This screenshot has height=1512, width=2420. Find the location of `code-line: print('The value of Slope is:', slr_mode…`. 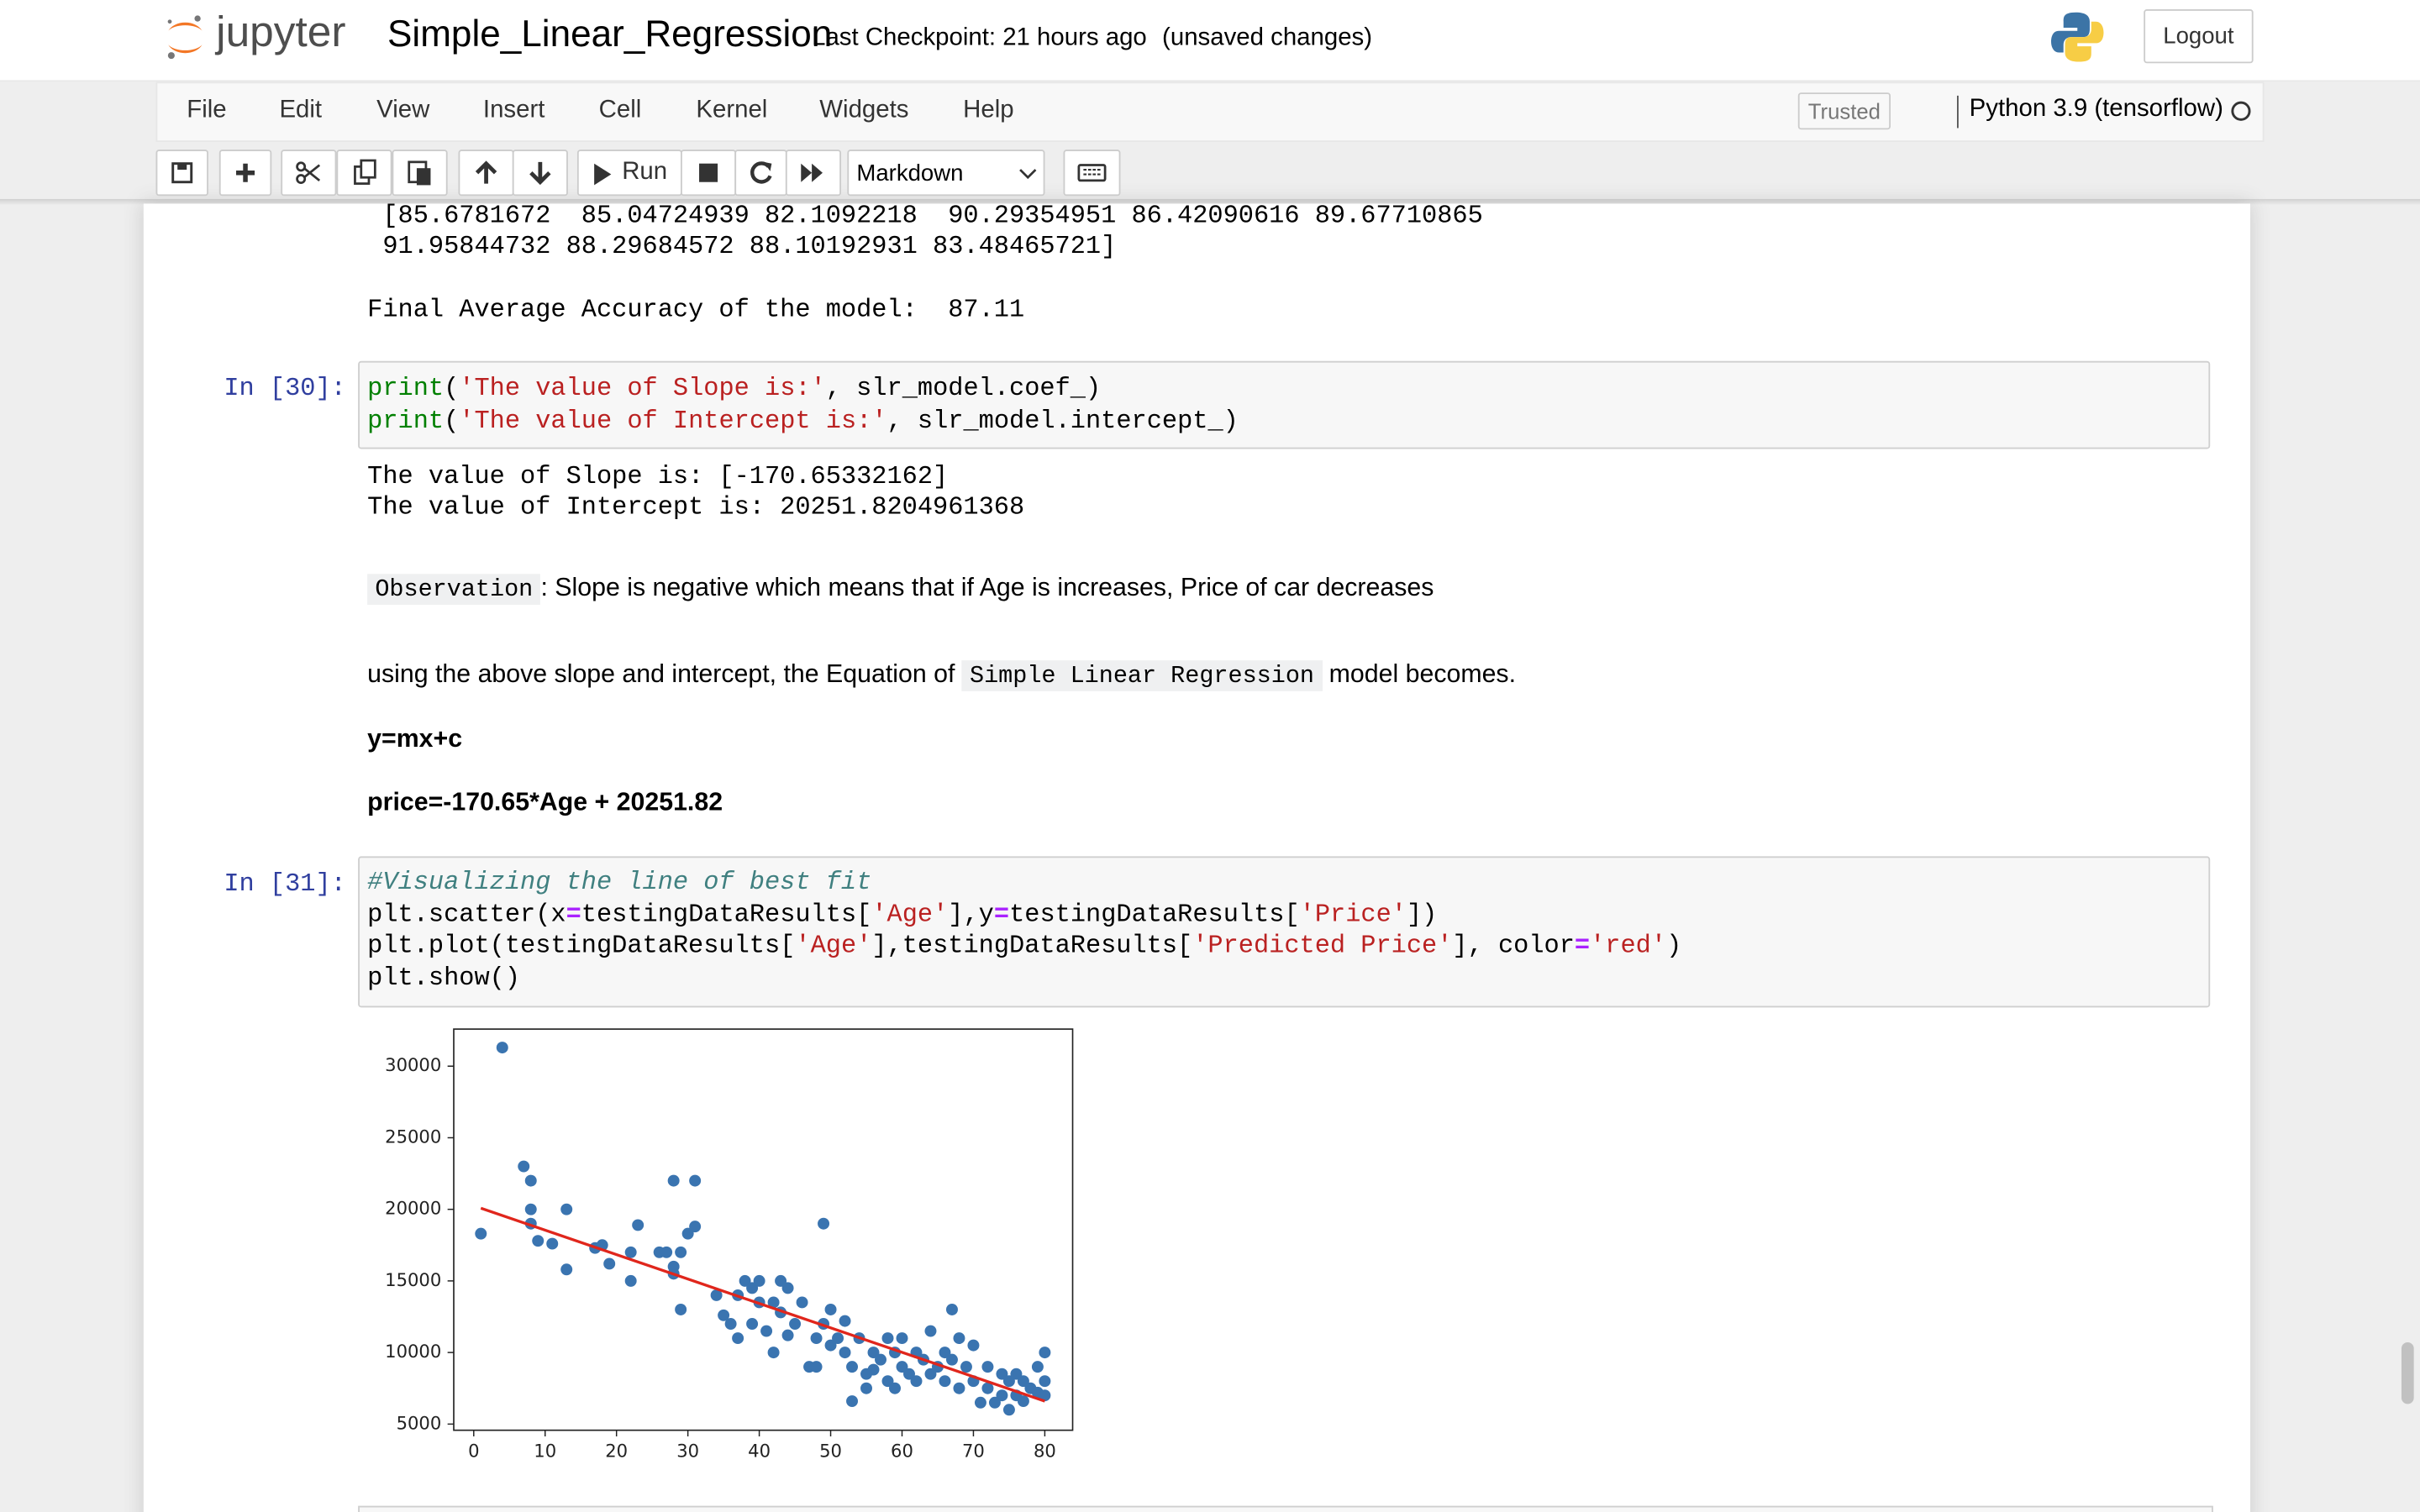

code-line: print('The value of Slope is:', slr_mode… is located at coordinates (734, 387).